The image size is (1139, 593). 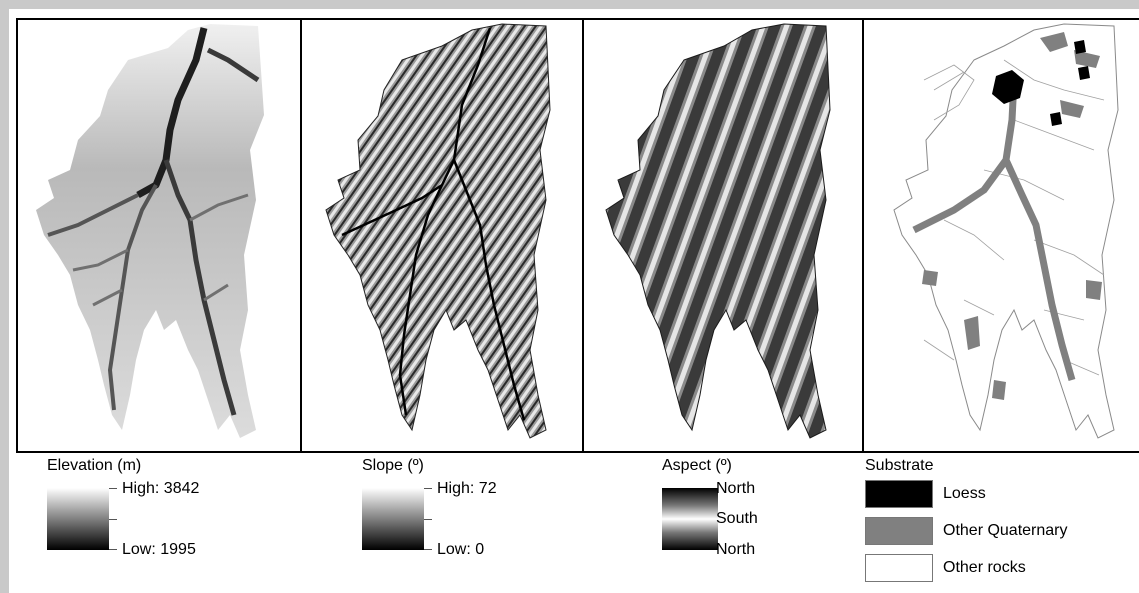 What do you see at coordinates (984, 567) in the screenshot?
I see `substrate-class-label: Other rocks` at bounding box center [984, 567].